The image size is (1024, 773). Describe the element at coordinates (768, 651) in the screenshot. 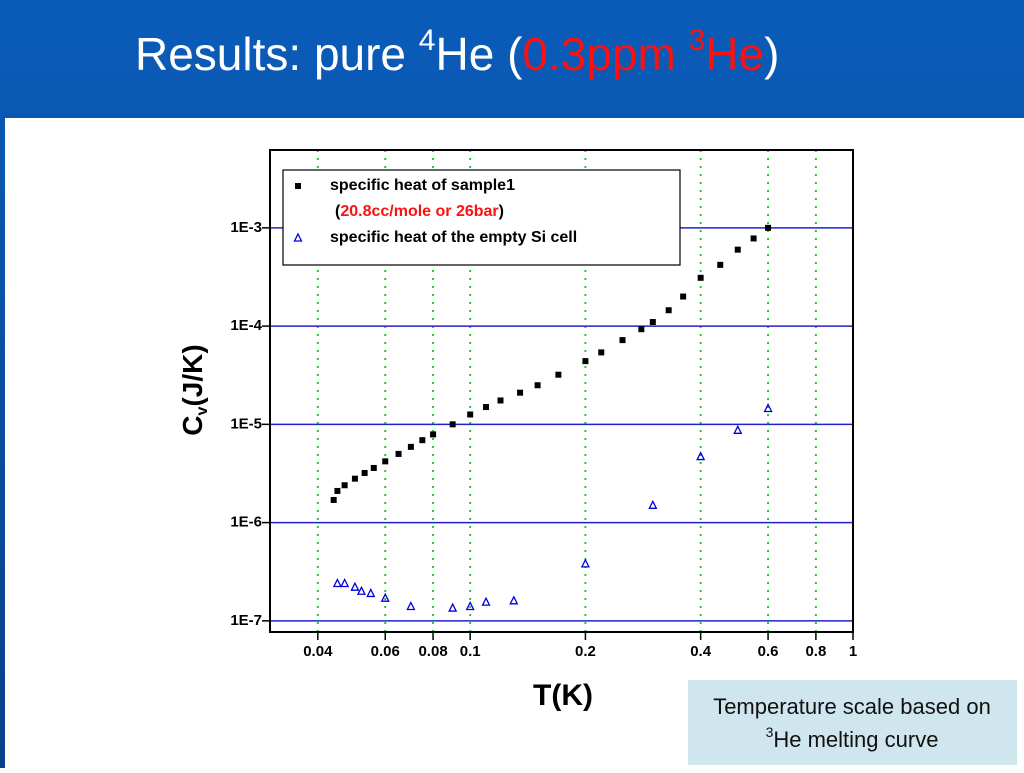

I see `x-tick-label: 0.6` at that location.